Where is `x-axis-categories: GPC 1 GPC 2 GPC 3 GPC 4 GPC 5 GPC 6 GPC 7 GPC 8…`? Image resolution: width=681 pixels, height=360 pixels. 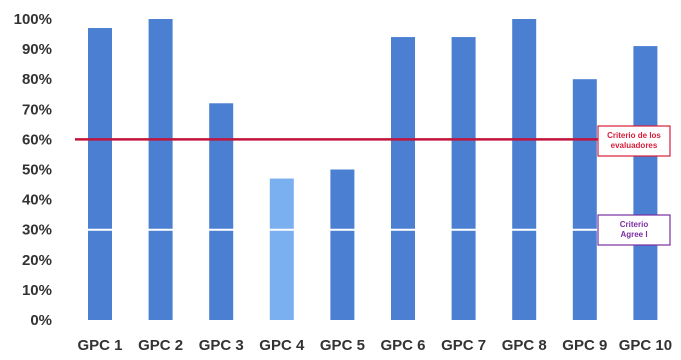
x-axis-categories: GPC 1 GPC 2 GPC 3 GPC 4 GPC 5 GPC 6 GPC 7 GPC 8… is located at coordinates (374, 345).